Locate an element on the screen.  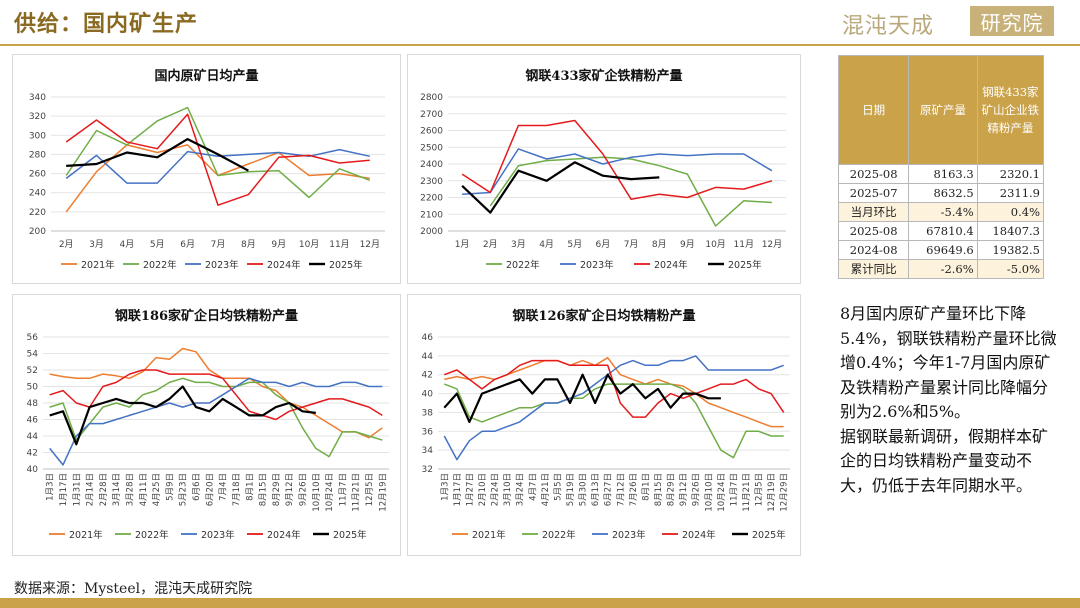
legend-label: 2025年 is located at coordinates (769, 535).